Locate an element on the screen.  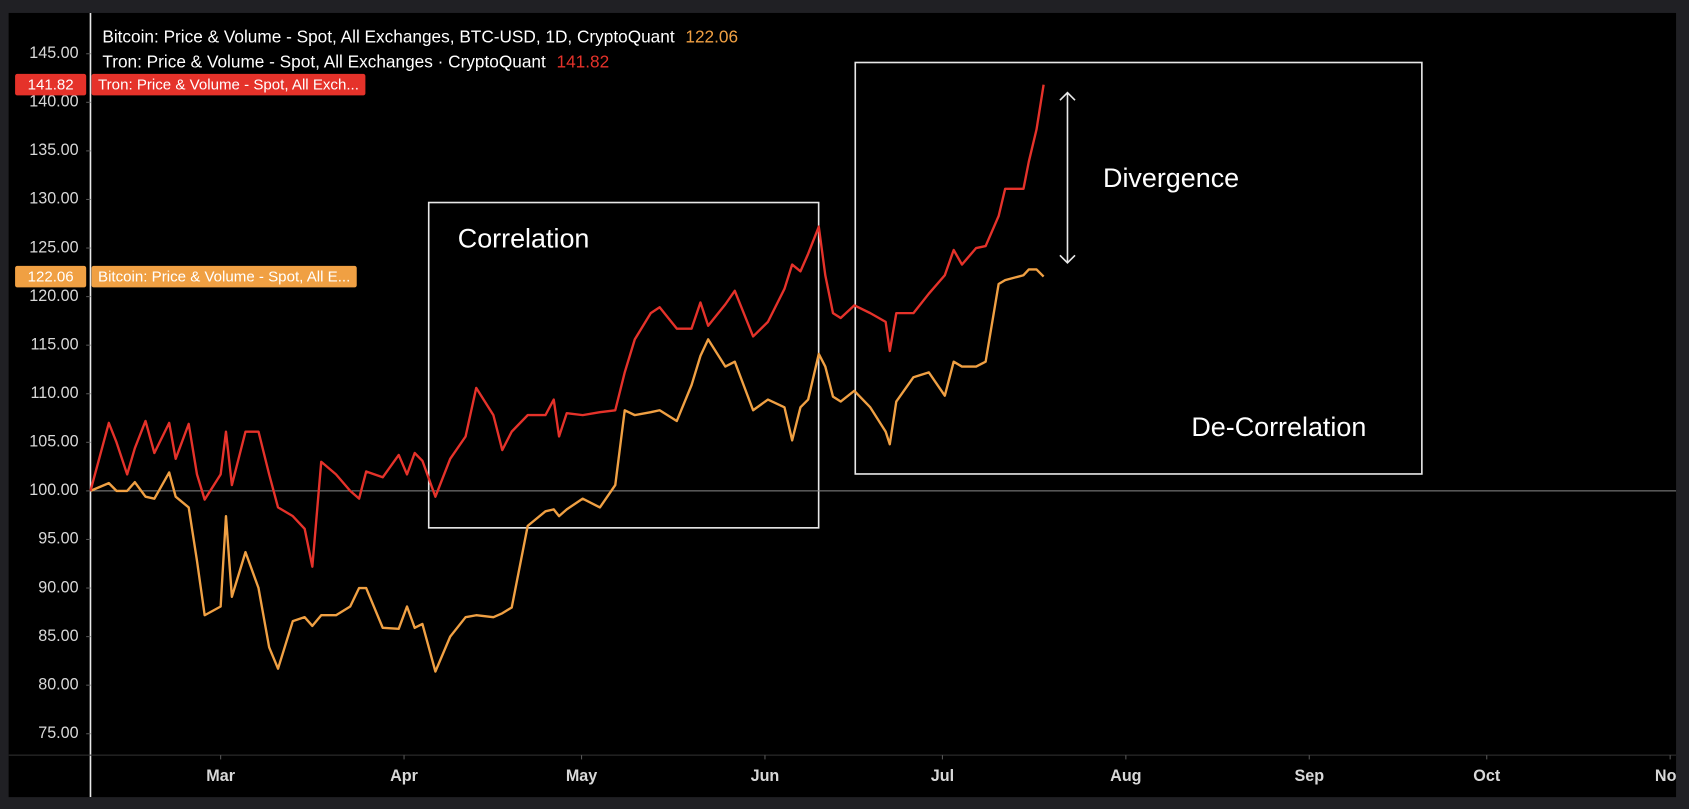
y-tick-label: 115.00 is located at coordinates (54, 344).